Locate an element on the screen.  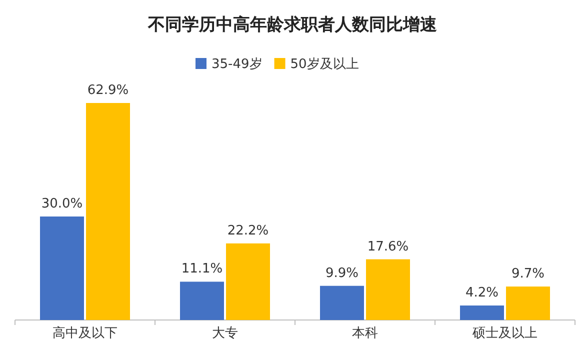
x-tick-label: 高中及以下 is located at coordinates (85, 333).